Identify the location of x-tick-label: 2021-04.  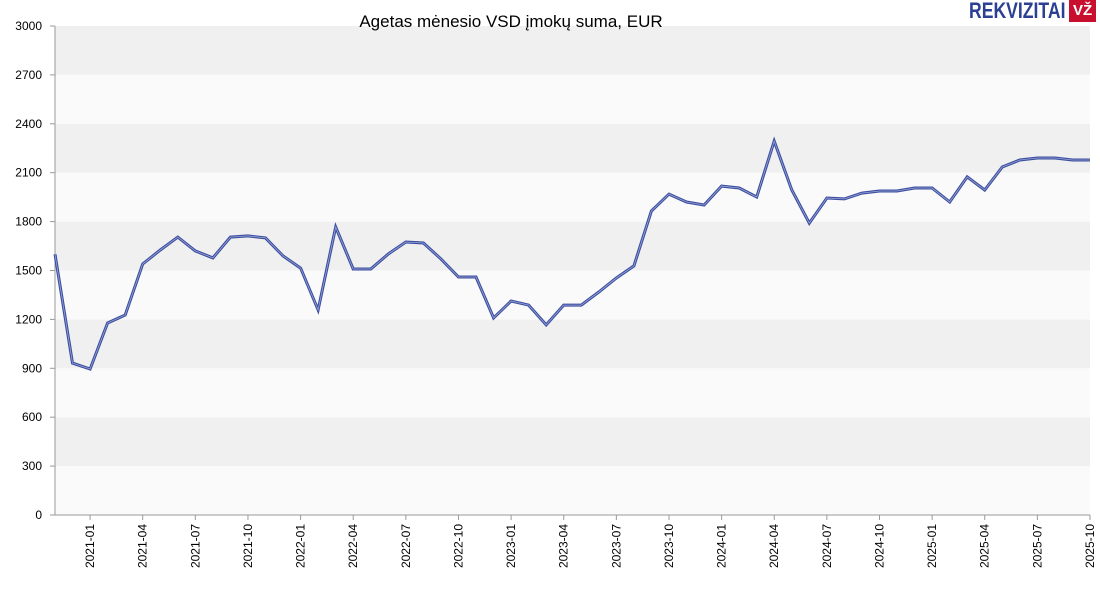
(143, 546).